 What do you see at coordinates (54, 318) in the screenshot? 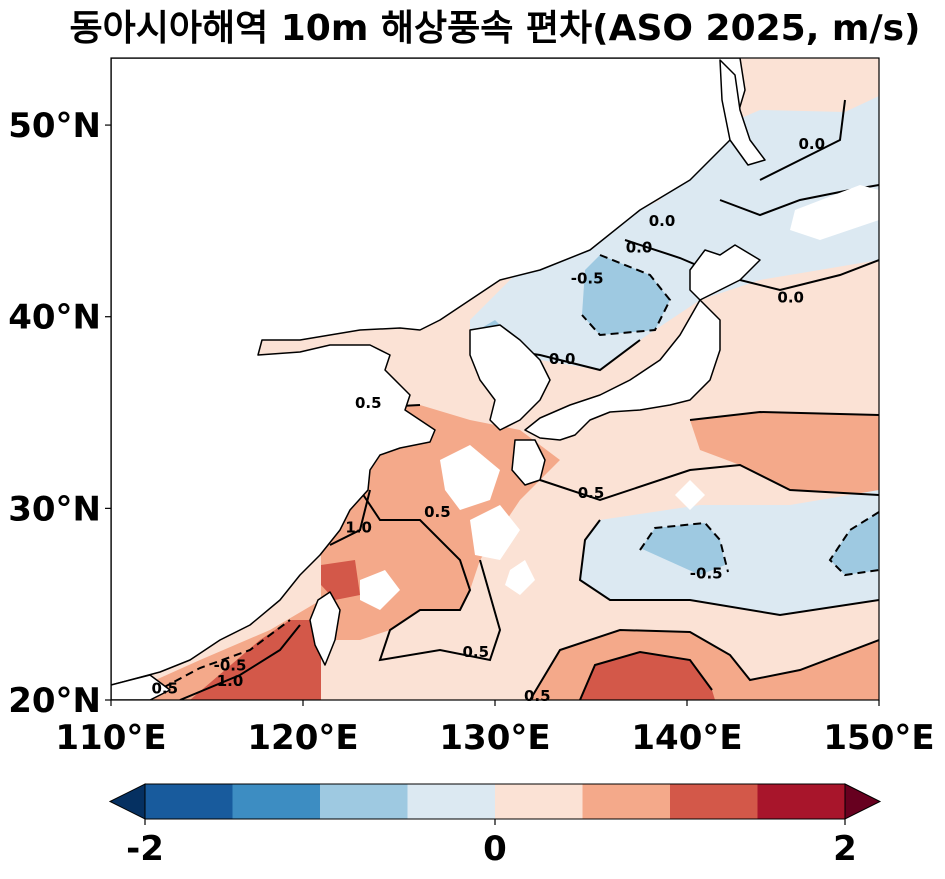
I see `y-tick-label: 40°N` at bounding box center [54, 318].